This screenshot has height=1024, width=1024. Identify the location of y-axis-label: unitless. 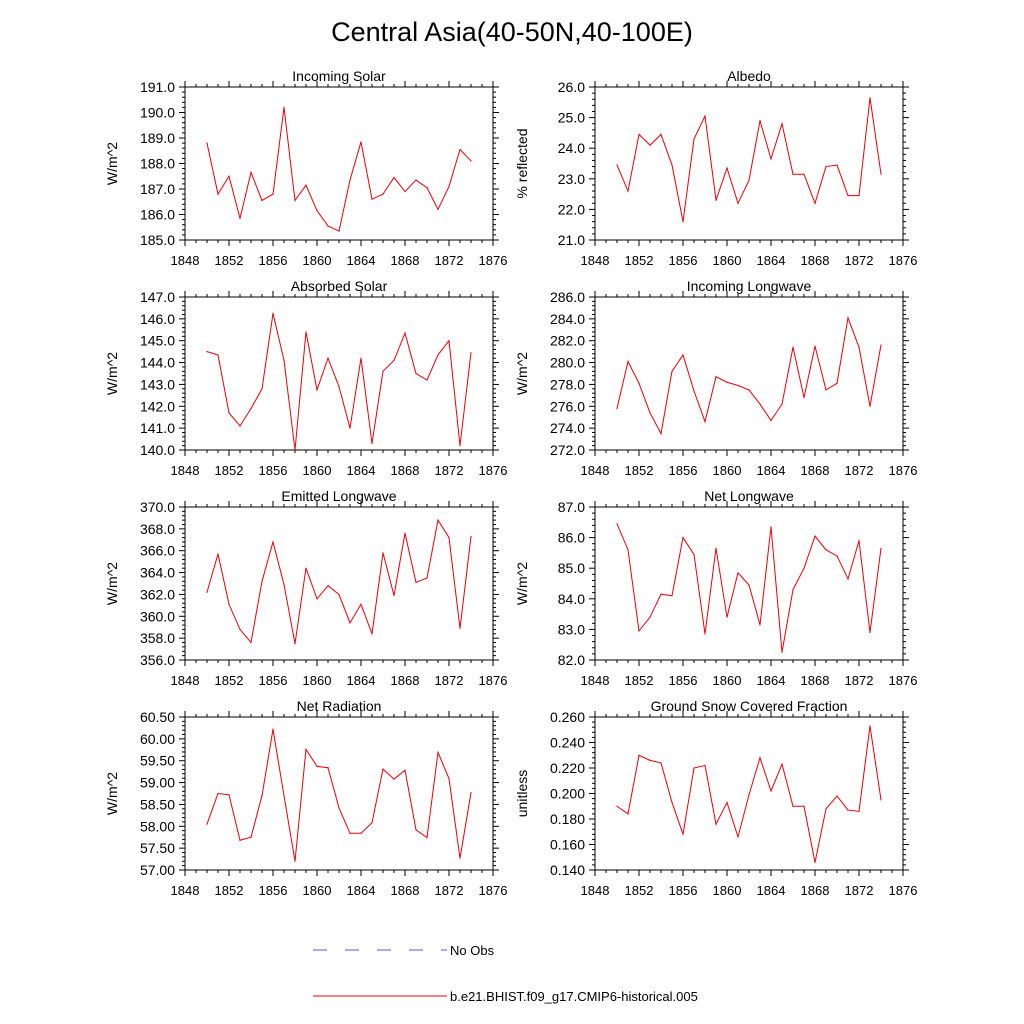
(522, 793).